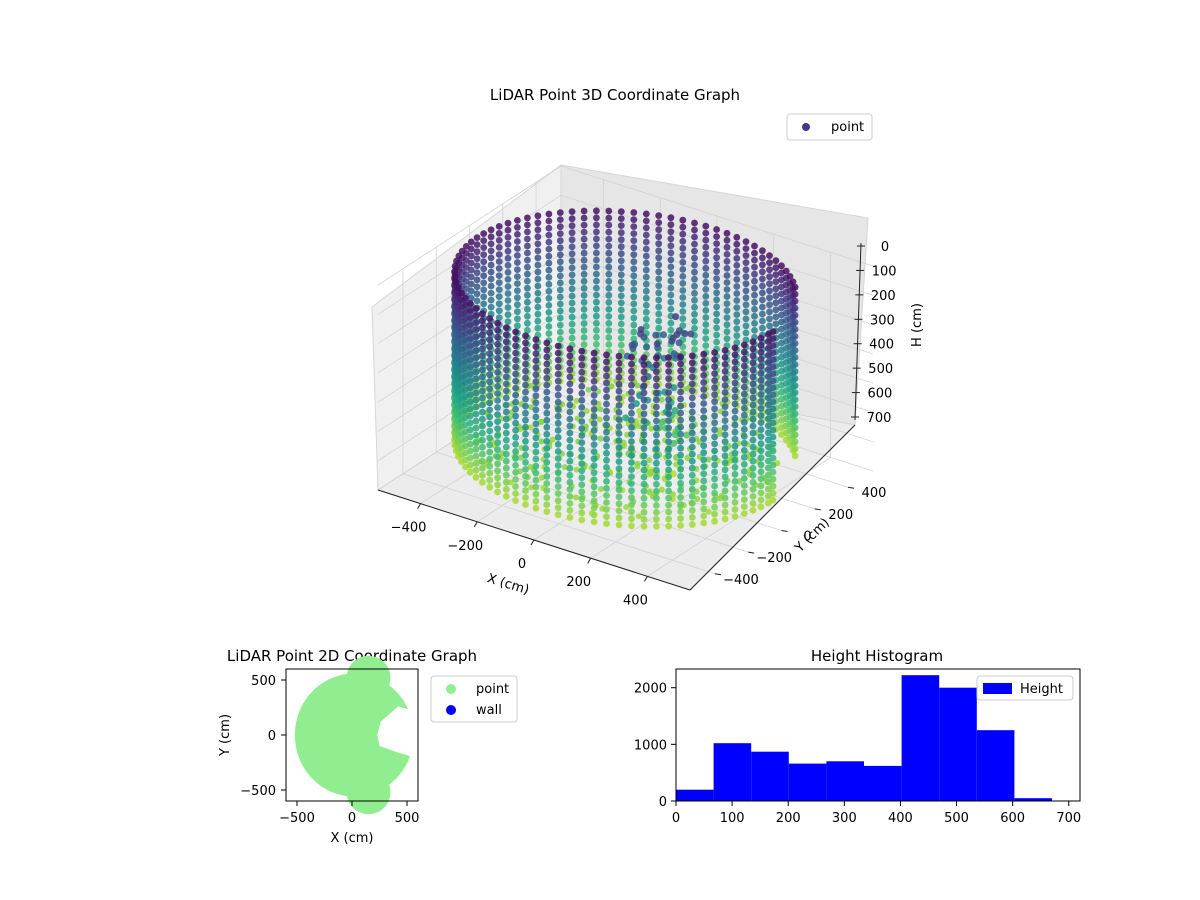 This screenshot has height=900, width=1200. What do you see at coordinates (474, 699) in the screenshot?
I see `legend-2d: point wall` at bounding box center [474, 699].